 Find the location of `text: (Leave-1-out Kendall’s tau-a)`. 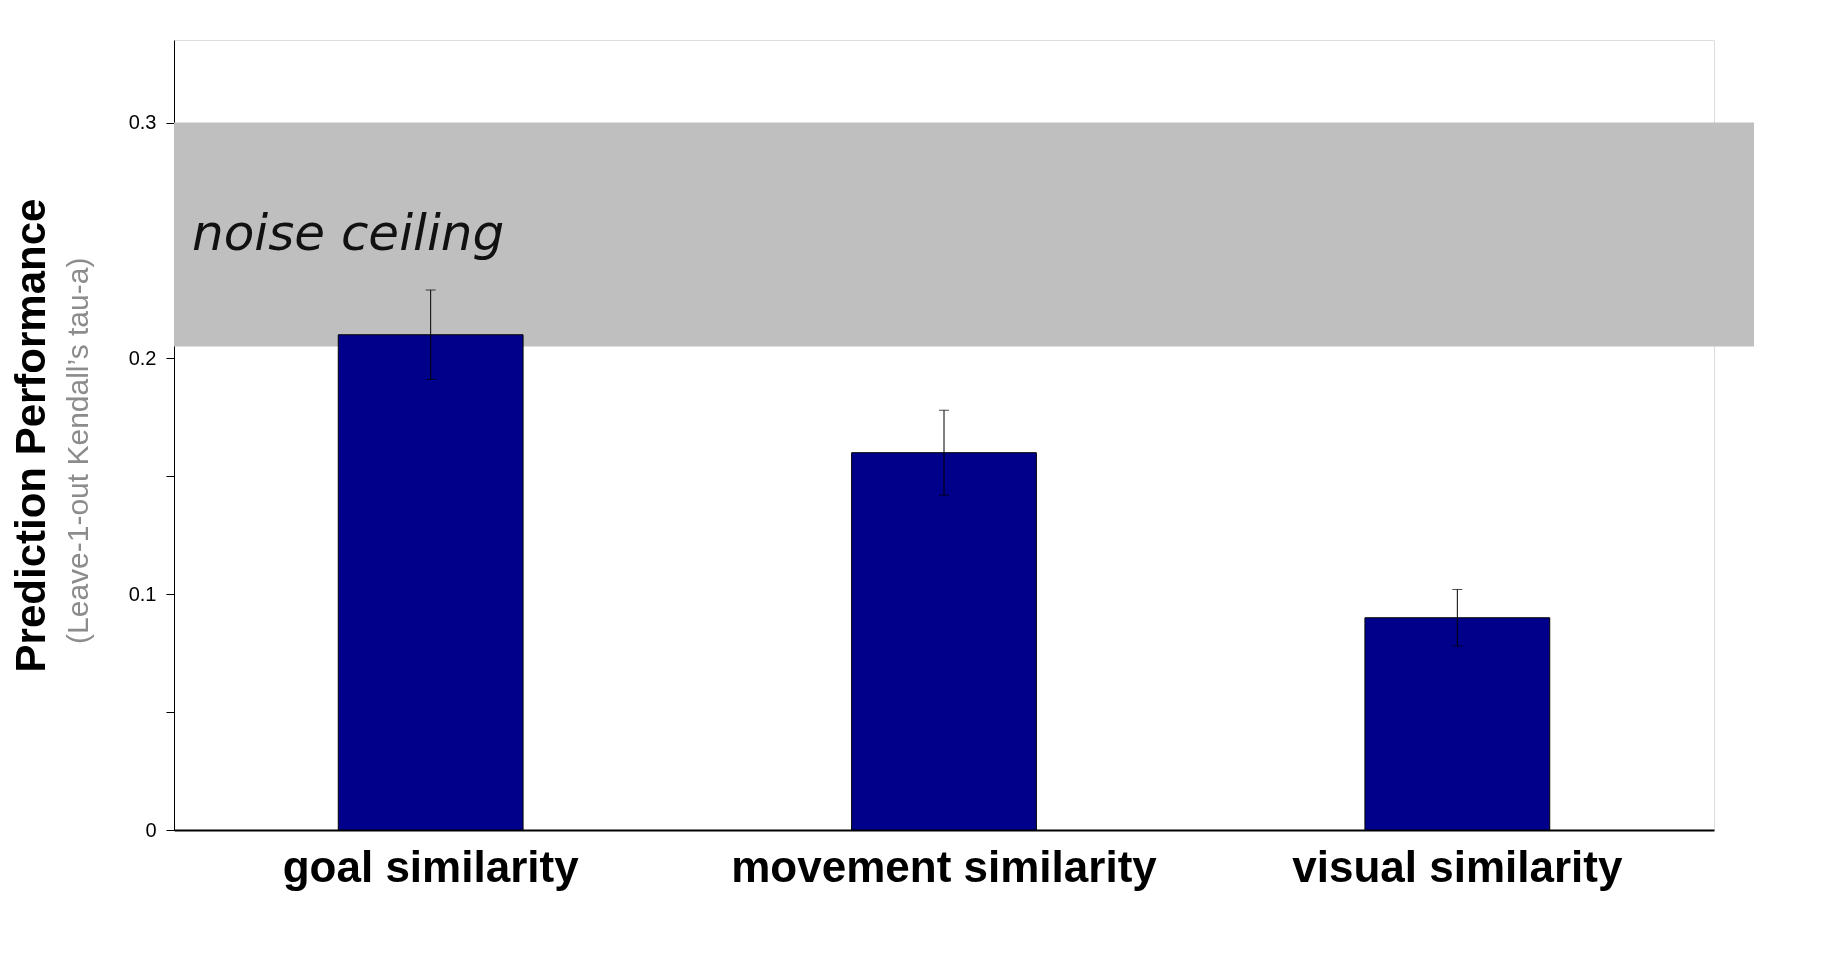

text: (Leave-1-out Kendall’s tau-a) is located at coordinates (77, 450).